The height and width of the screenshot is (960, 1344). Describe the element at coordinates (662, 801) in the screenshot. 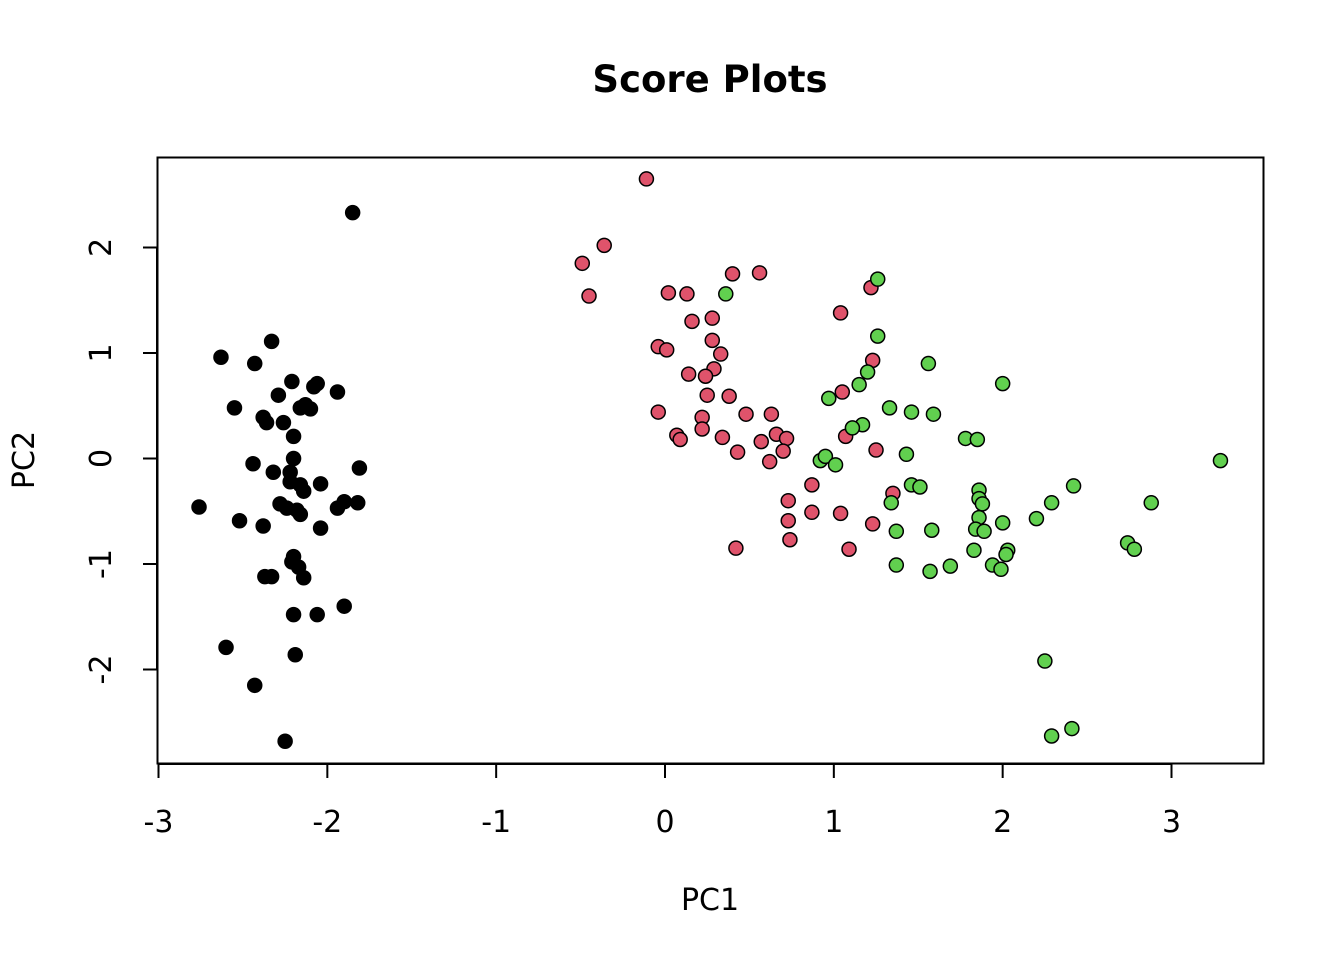

I see `x-axis: -3 -2 -1 0 1 2 3` at that location.